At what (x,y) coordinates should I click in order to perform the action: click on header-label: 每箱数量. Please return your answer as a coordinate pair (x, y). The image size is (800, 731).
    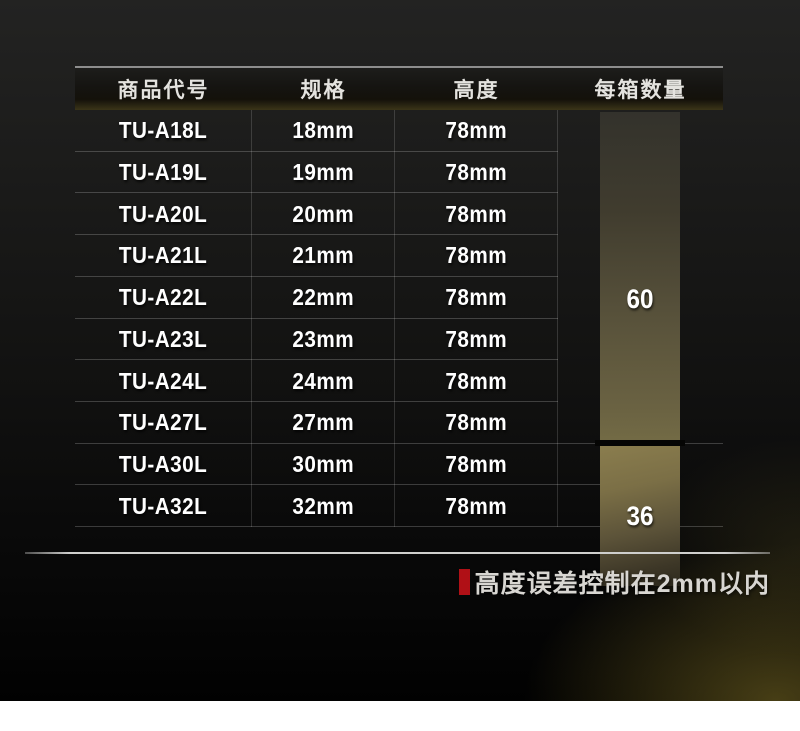
    Looking at the image, I should click on (640, 90).